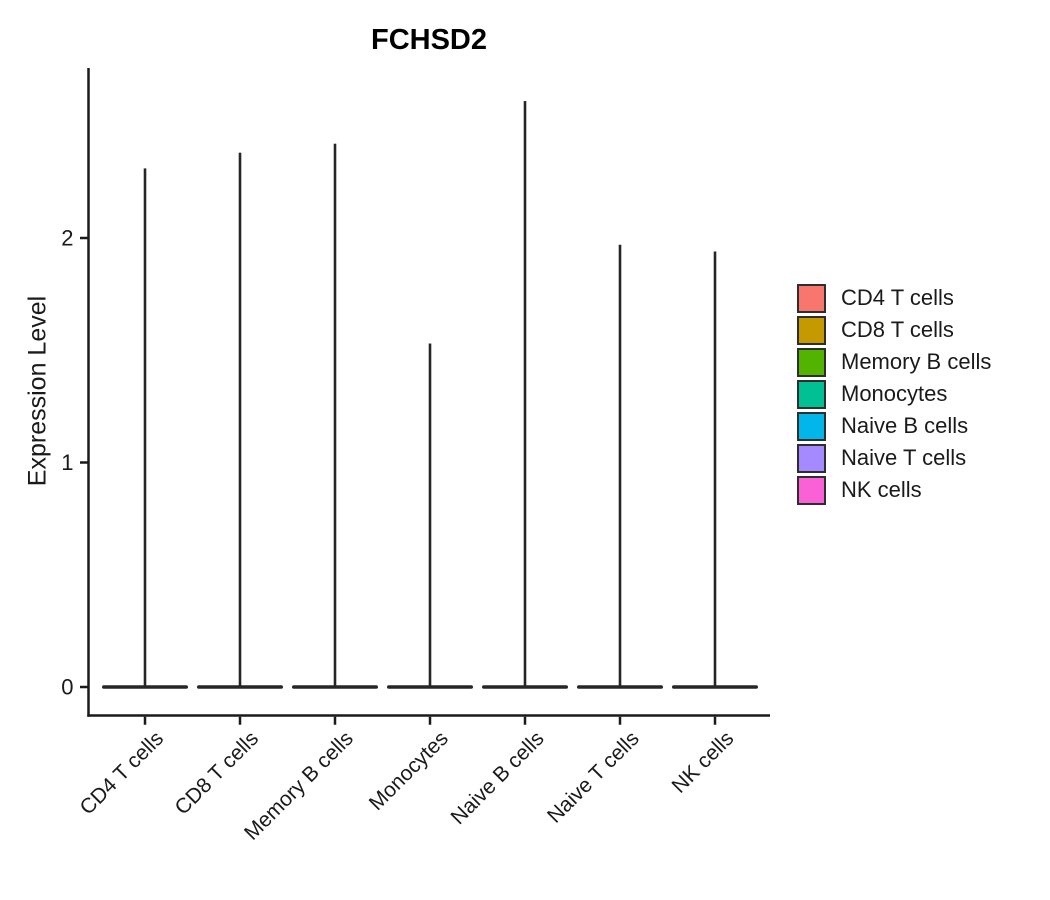 This screenshot has height=900, width=1050. What do you see at coordinates (428, 40) in the screenshot?
I see `chart-title: FCHSD2` at bounding box center [428, 40].